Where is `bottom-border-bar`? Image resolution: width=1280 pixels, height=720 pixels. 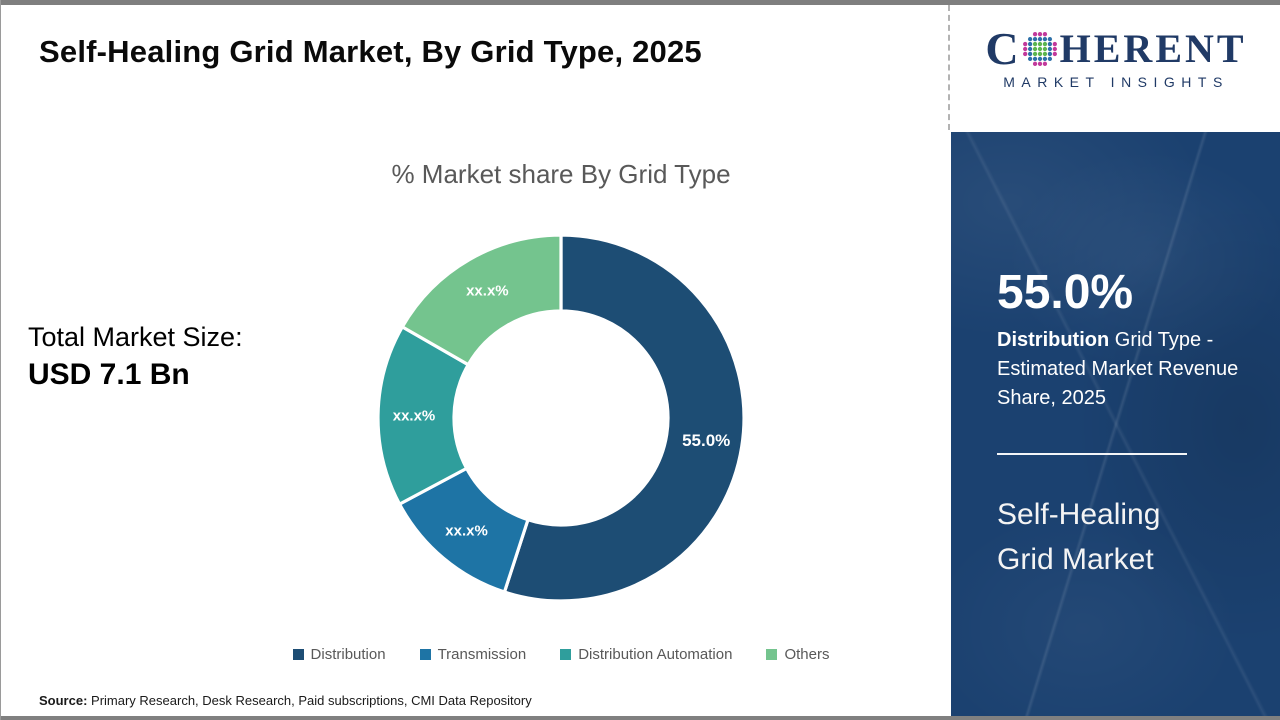
bottom-border-bar is located at coordinates (640, 718).